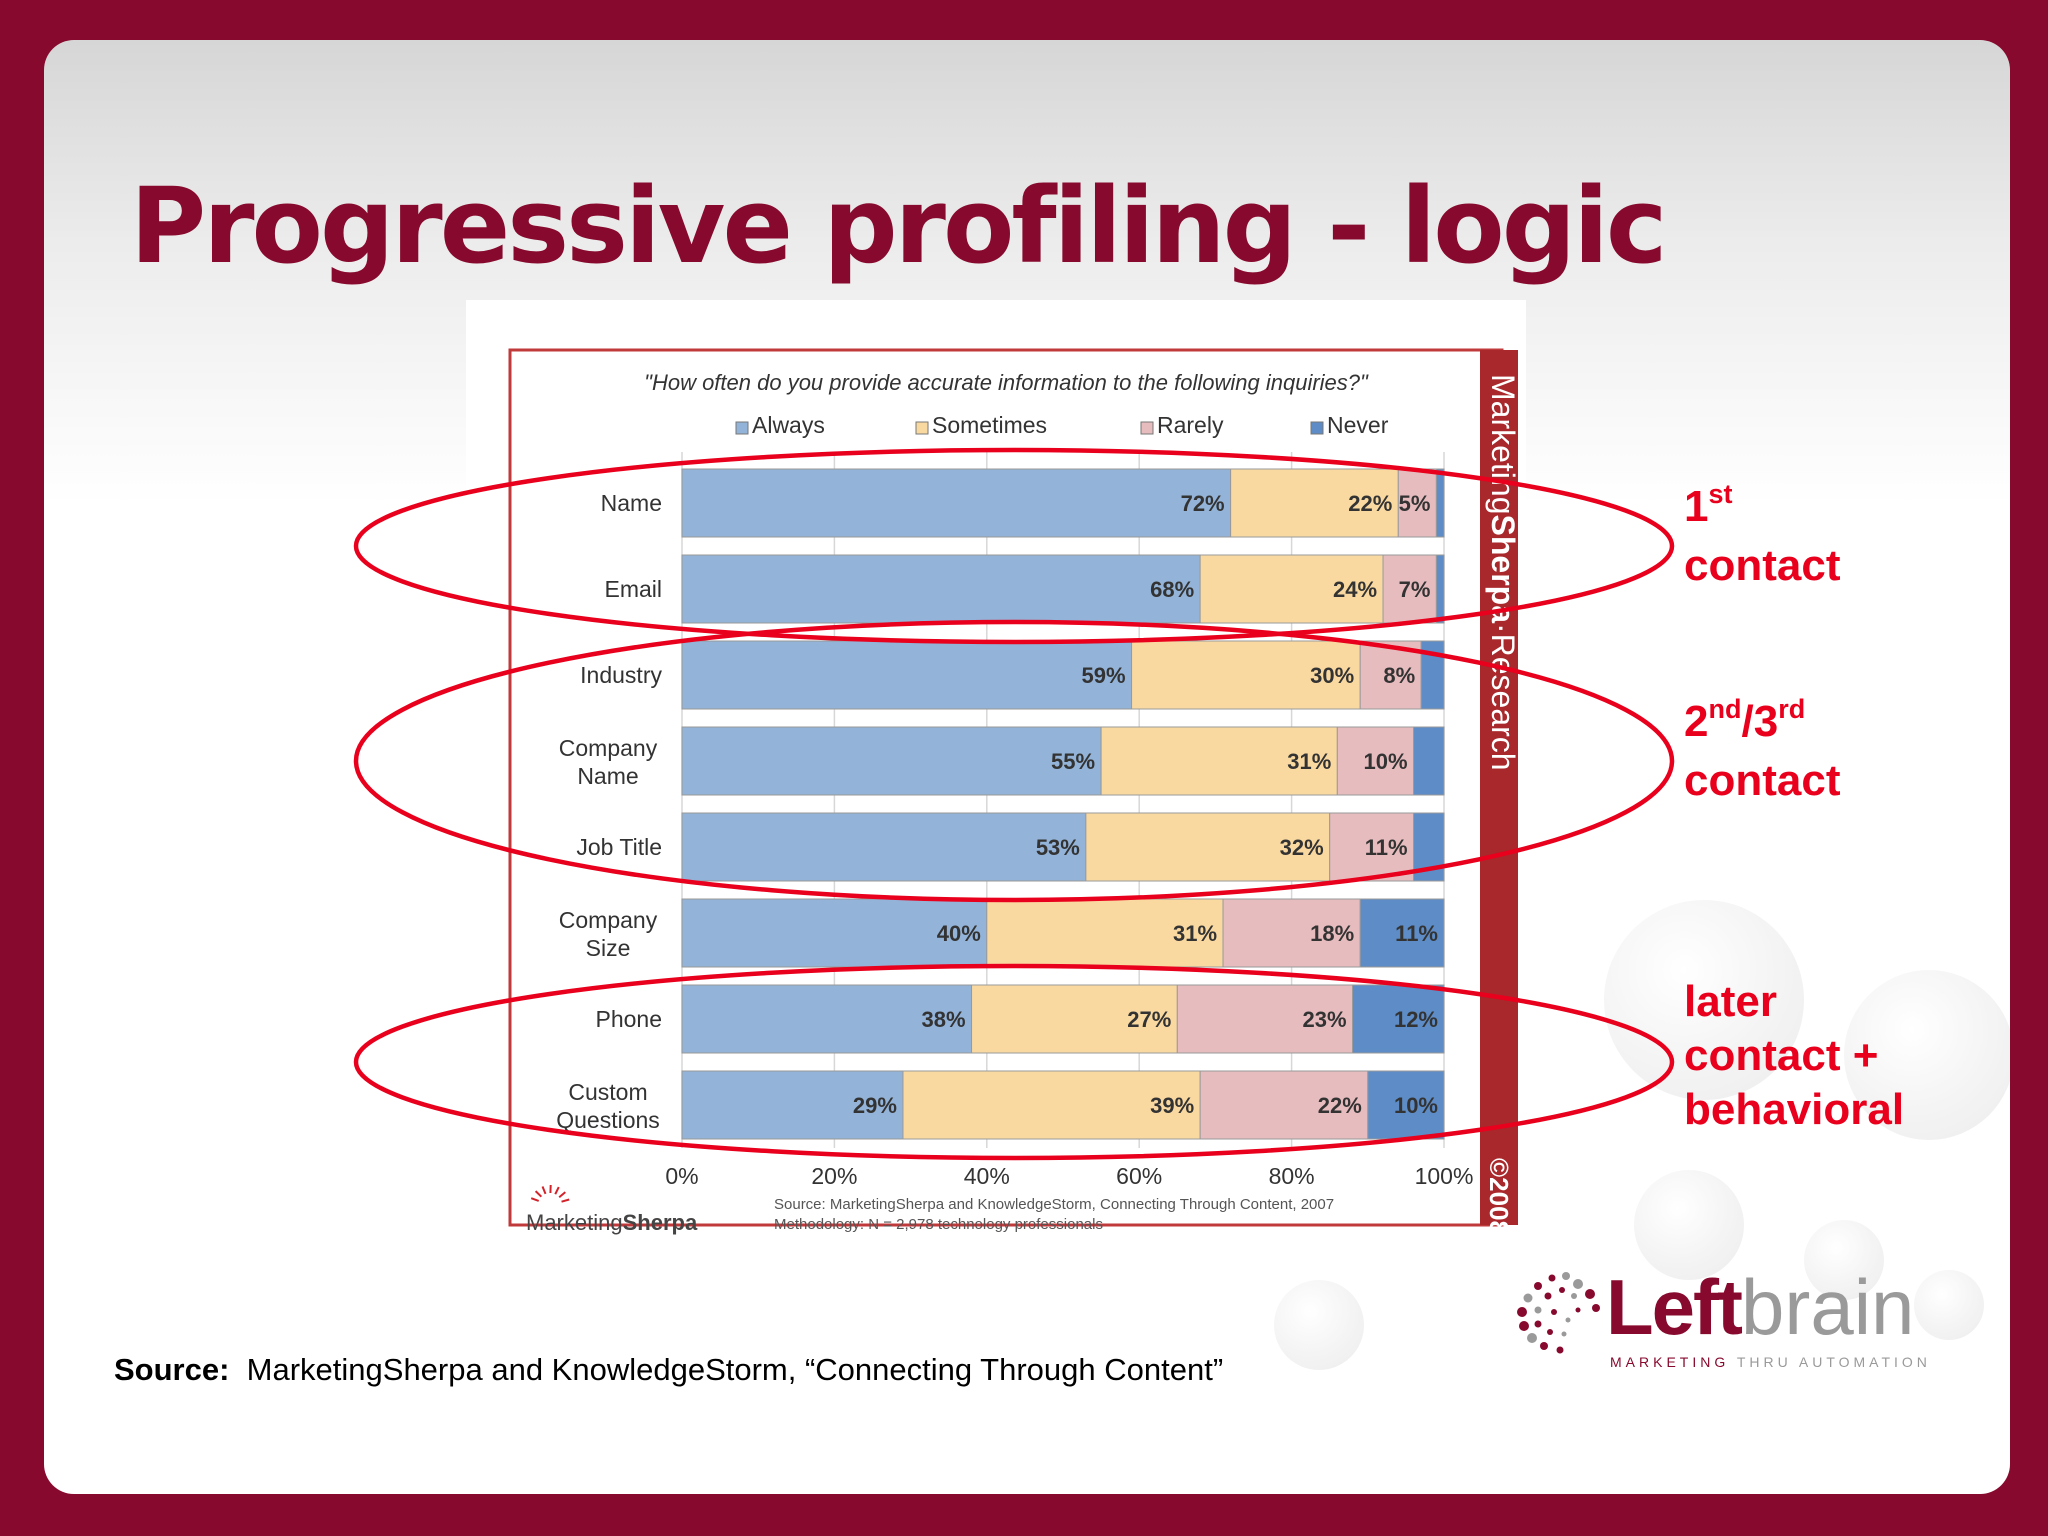 This screenshot has height=1536, width=2048. Describe the element at coordinates (1073, 761) in the screenshot. I see `data-label: 55%` at that location.